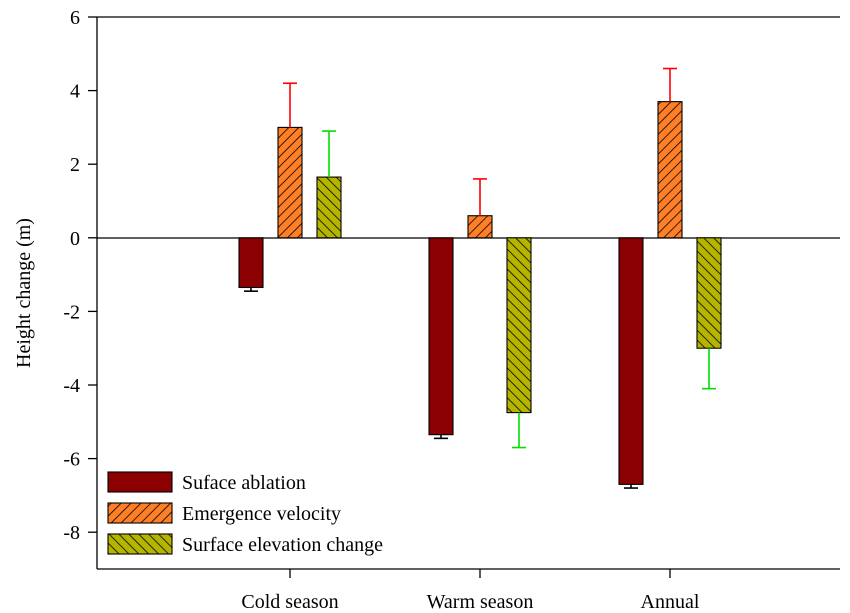  What do you see at coordinates (71, 460) in the screenshot?
I see `y-tick-label: -6` at bounding box center [71, 460].